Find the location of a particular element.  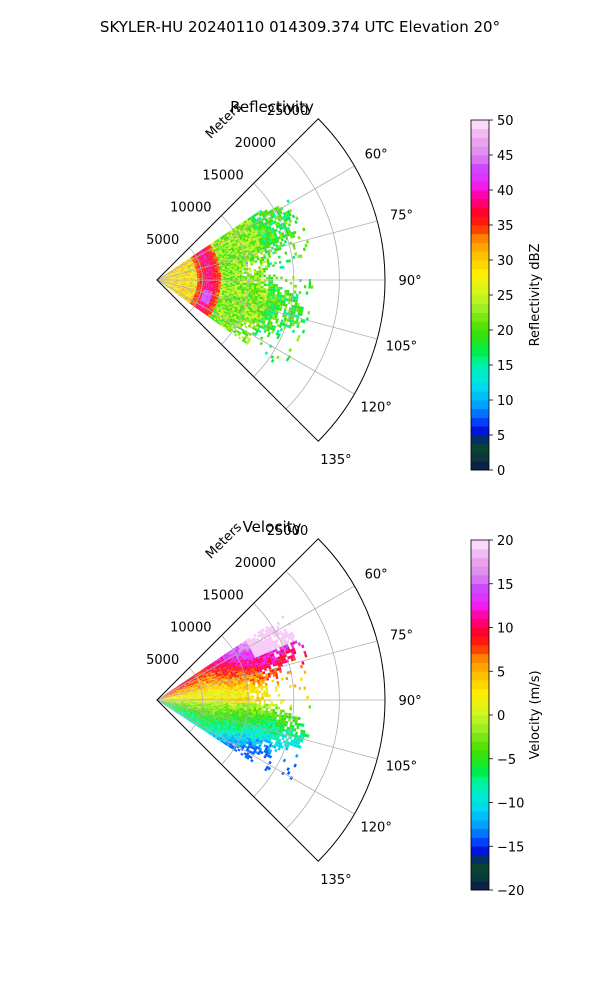

reflectivity-colorbar-segment is located at coordinates (480, 273).